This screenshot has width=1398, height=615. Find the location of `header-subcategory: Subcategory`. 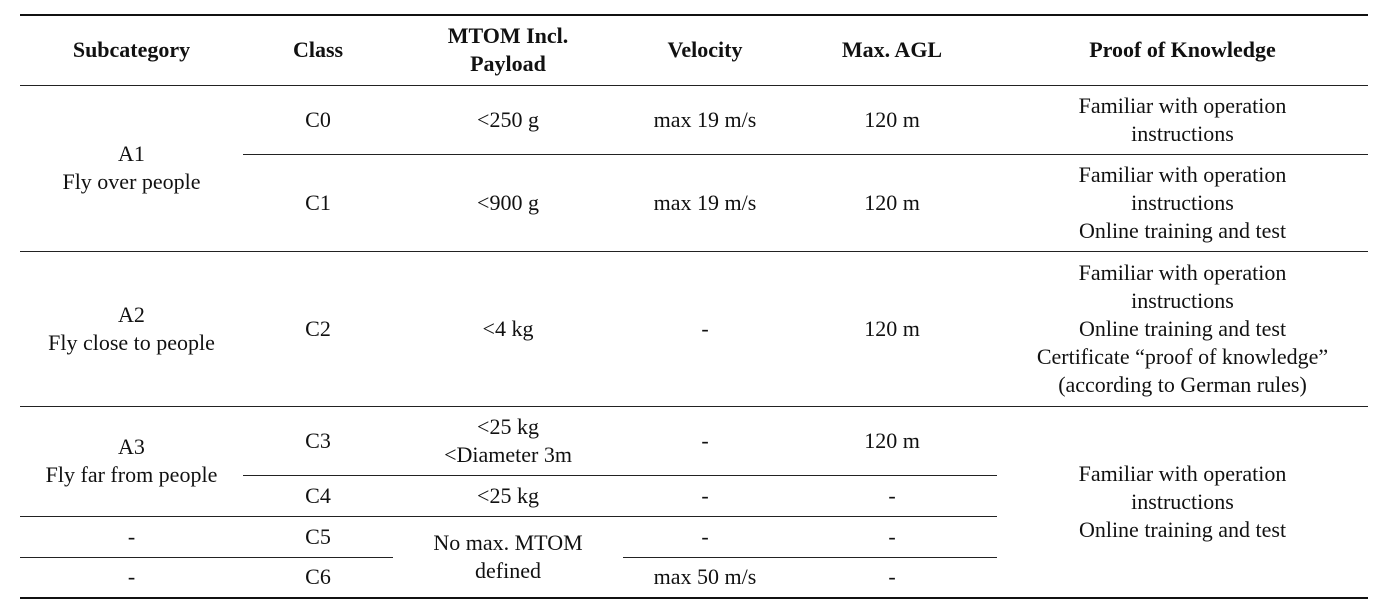

header-subcategory: Subcategory is located at coordinates (131, 50).